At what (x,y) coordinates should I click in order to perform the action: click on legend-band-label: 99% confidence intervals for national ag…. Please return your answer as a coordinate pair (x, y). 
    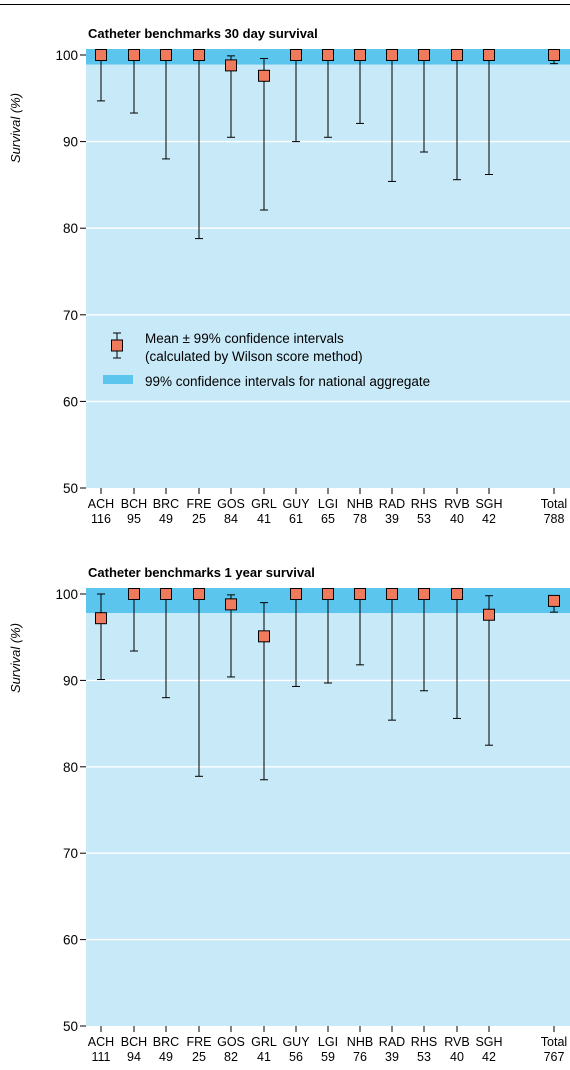
    Looking at the image, I should click on (287, 381).